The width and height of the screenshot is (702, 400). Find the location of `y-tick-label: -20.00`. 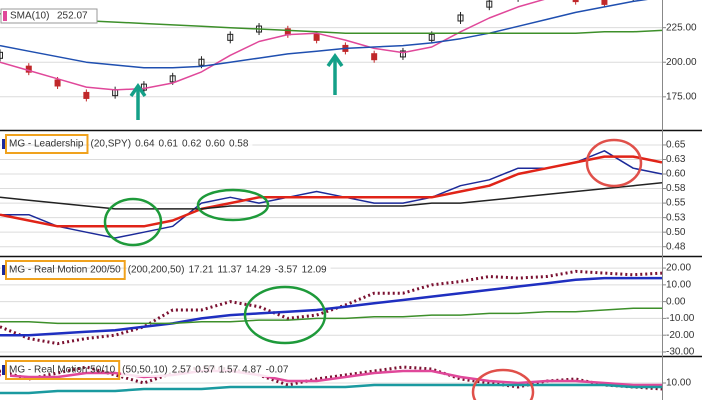

y-tick-label: -20.00 is located at coordinates (680, 335).